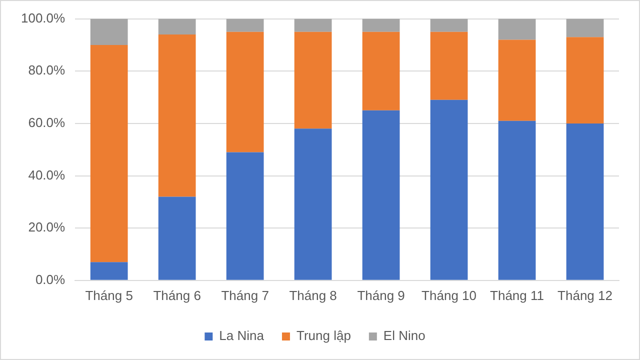 The height and width of the screenshot is (360, 640). Describe the element at coordinates (109, 295) in the screenshot. I see `x-tick-label: Tháng 5` at that location.